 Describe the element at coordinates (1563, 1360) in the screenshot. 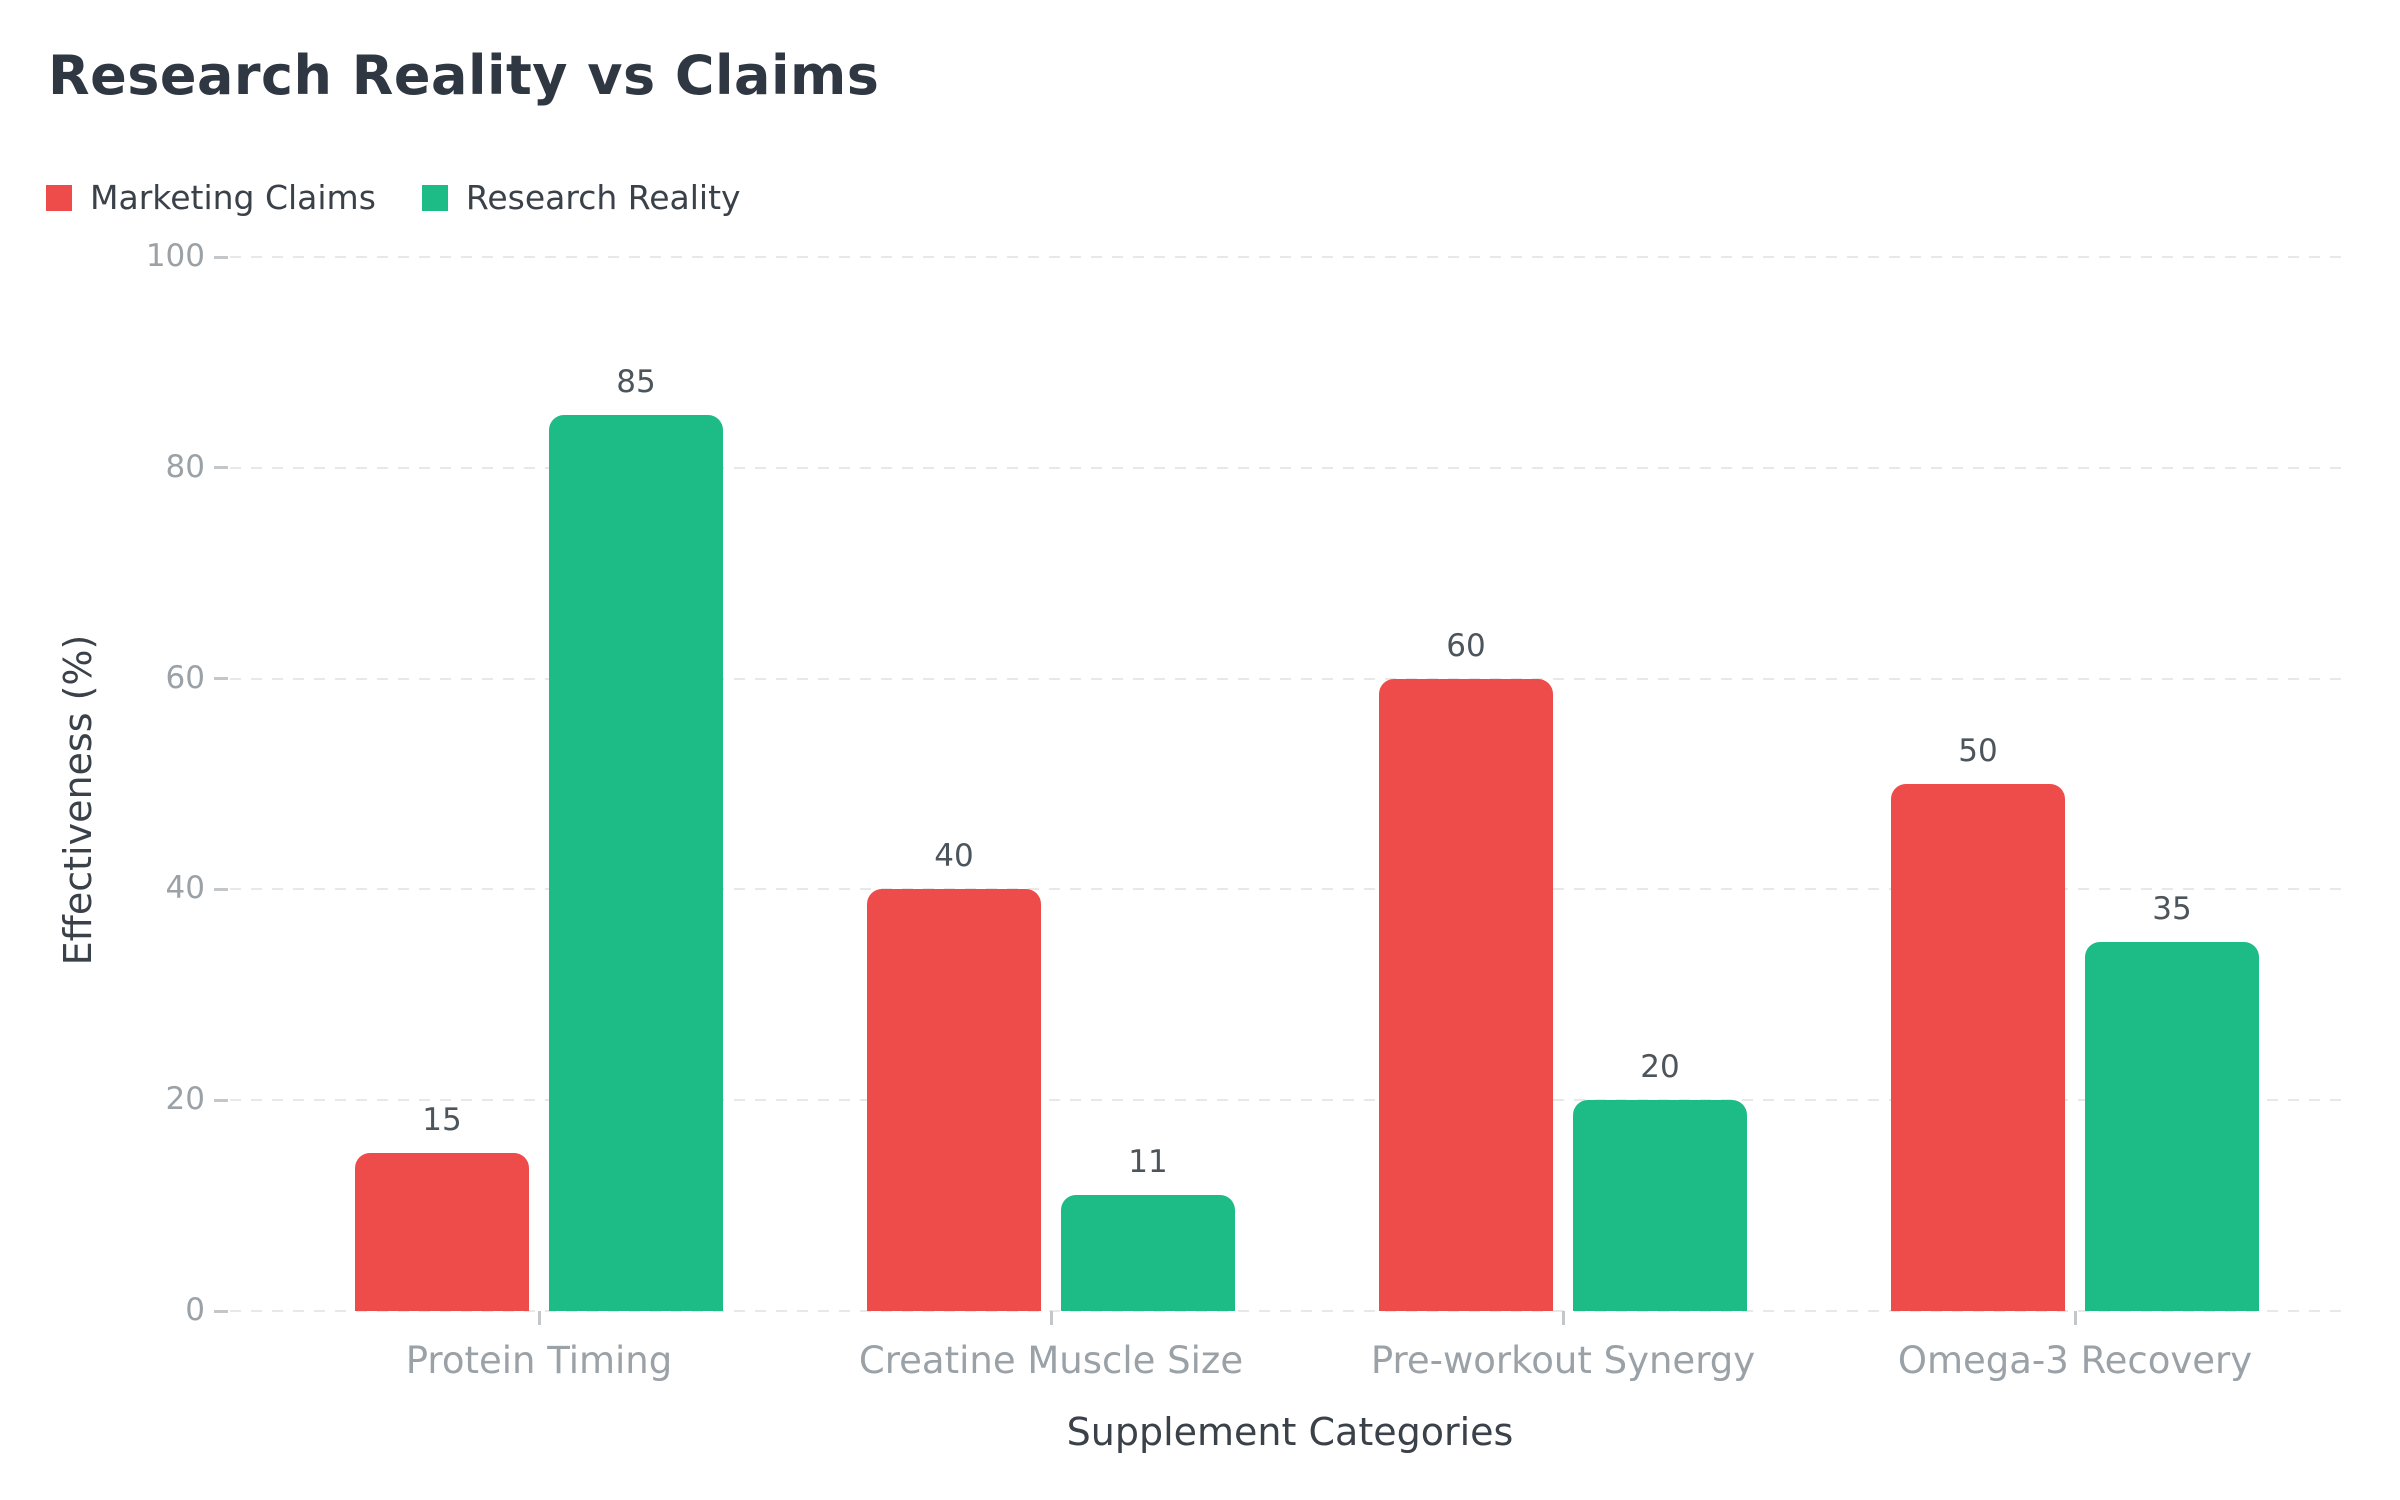

I see `x-category-label: Pre-workout Synergy` at that location.